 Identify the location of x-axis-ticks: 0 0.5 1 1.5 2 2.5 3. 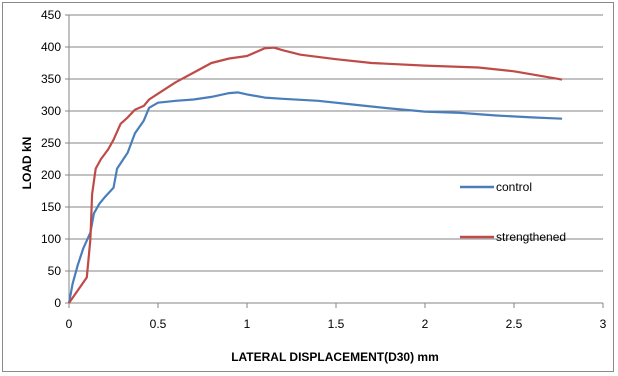
(336, 317).